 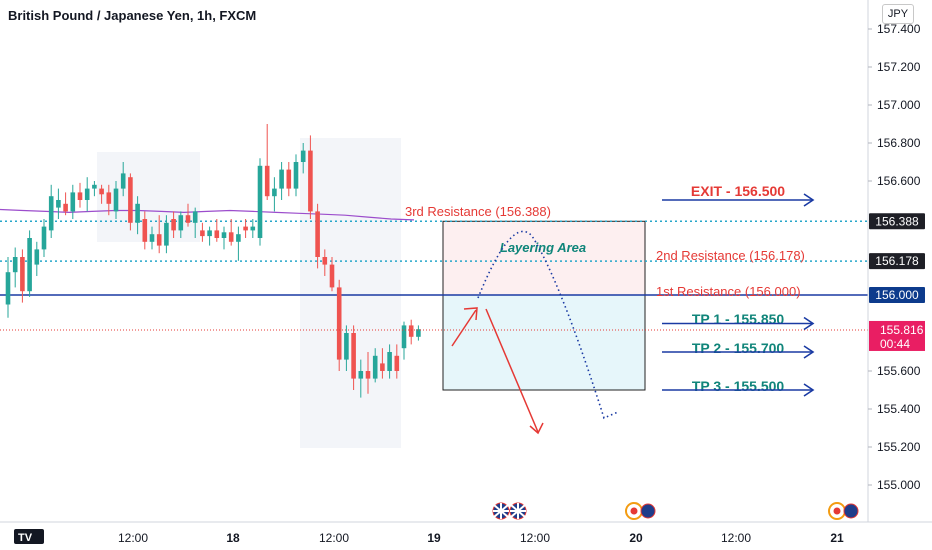 I want to click on time-tick-label: 18, so click(x=233, y=538).